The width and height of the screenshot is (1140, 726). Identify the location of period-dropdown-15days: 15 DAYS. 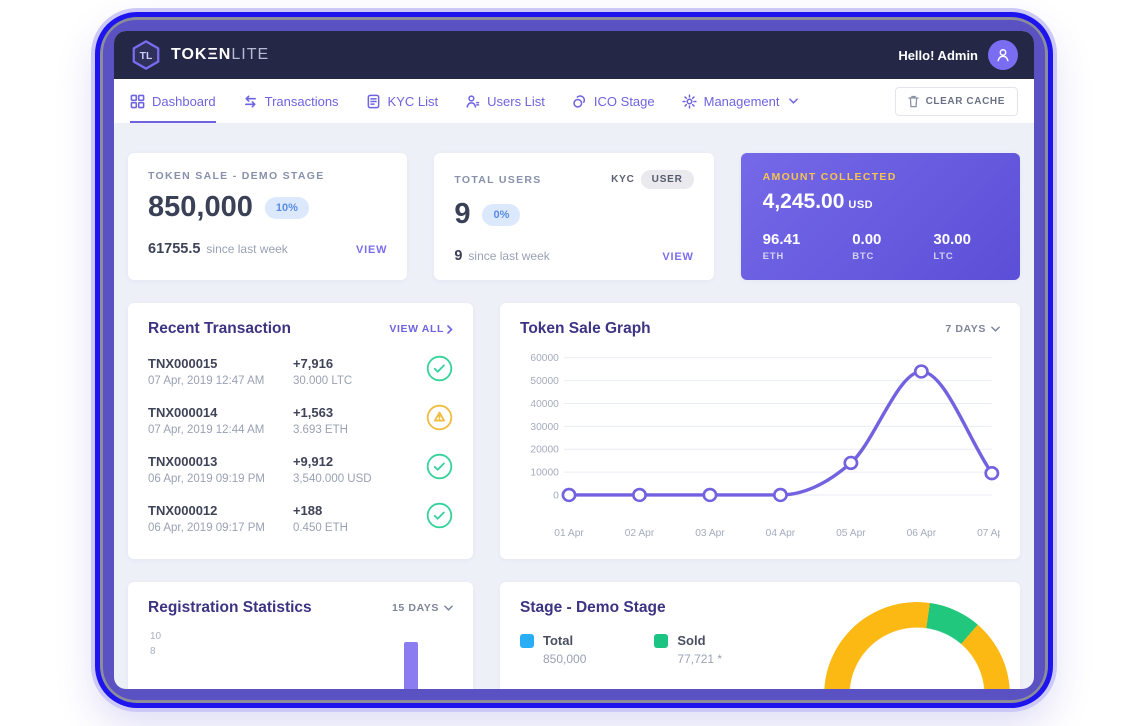
(422, 608).